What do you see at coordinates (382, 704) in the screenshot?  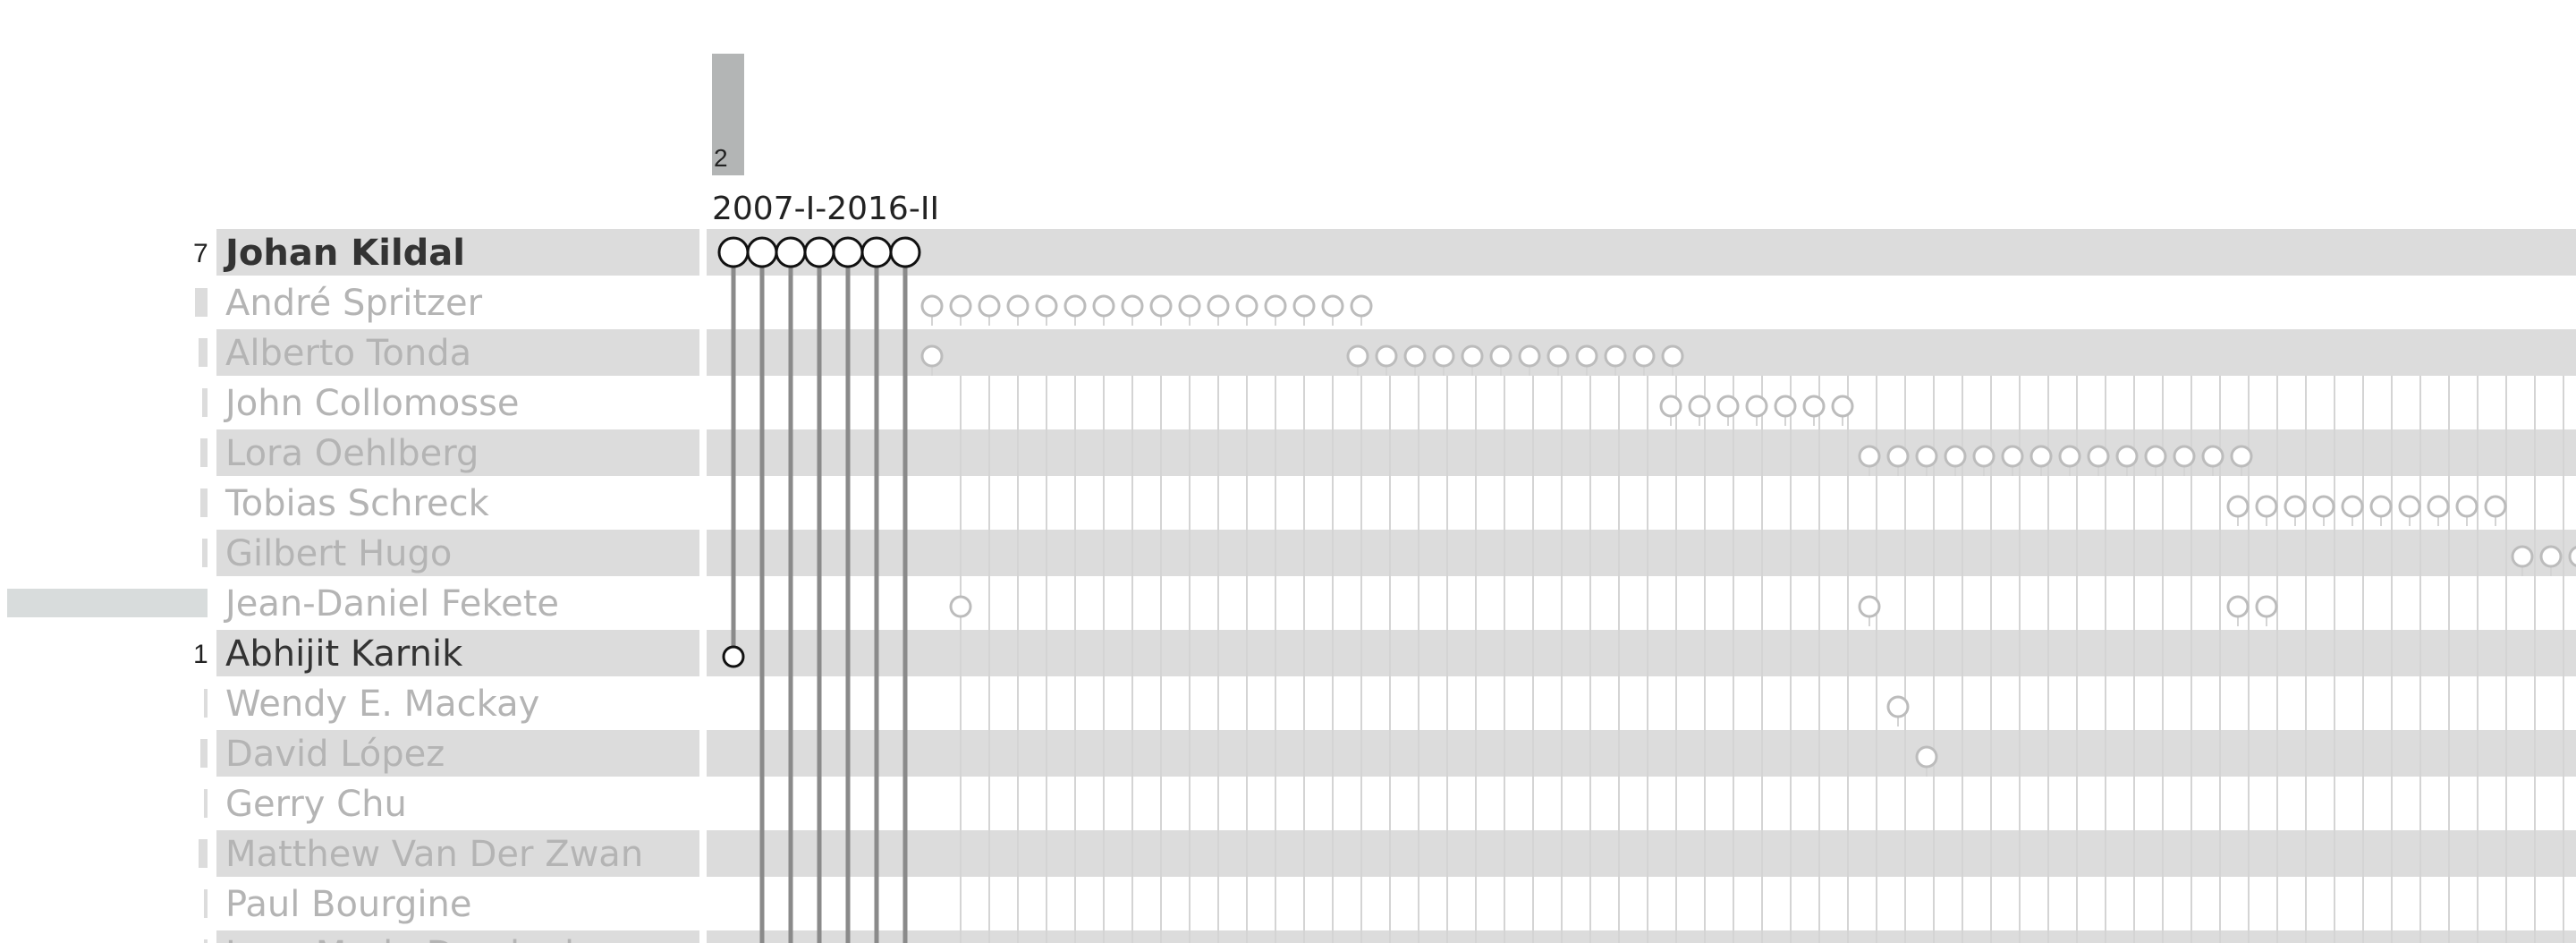 I see `author-name: Wendy E. Mackay` at bounding box center [382, 704].